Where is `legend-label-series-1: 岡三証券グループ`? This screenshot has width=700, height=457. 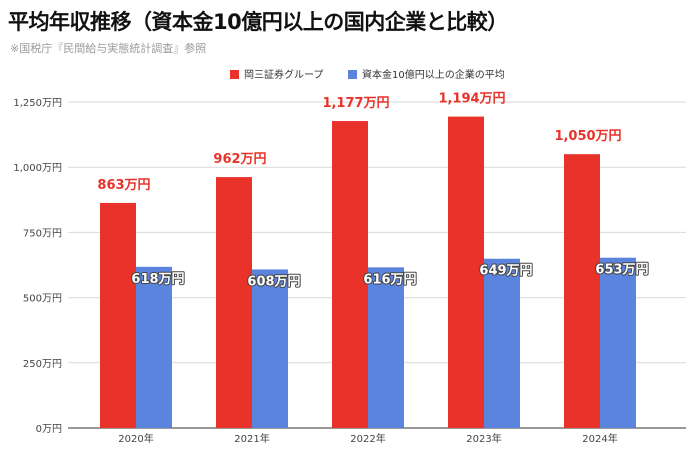
legend-label-series-1: 岡三証券グループ is located at coordinates (283, 74).